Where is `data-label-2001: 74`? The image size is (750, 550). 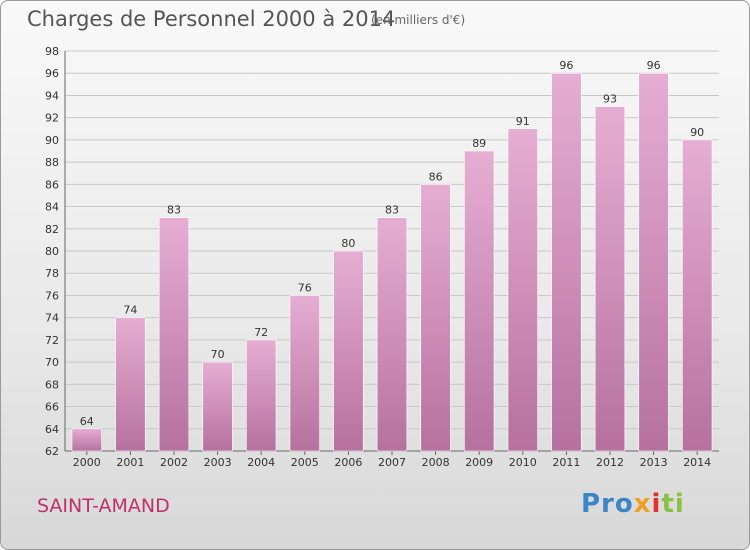 data-label-2001: 74 is located at coordinates (130, 310).